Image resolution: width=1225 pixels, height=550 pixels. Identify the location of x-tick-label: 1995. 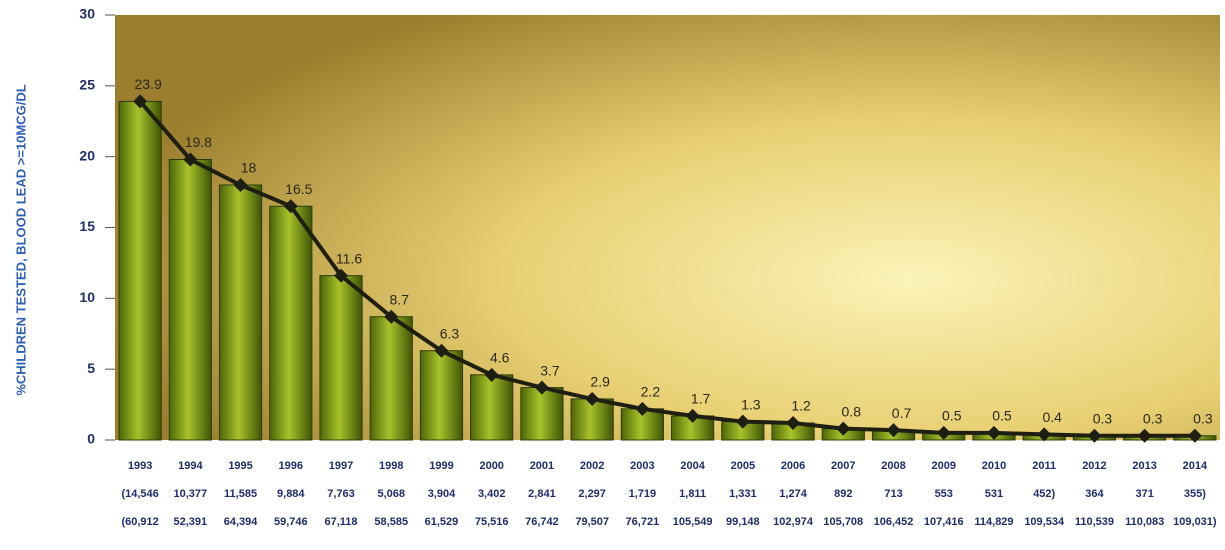
(240, 466).